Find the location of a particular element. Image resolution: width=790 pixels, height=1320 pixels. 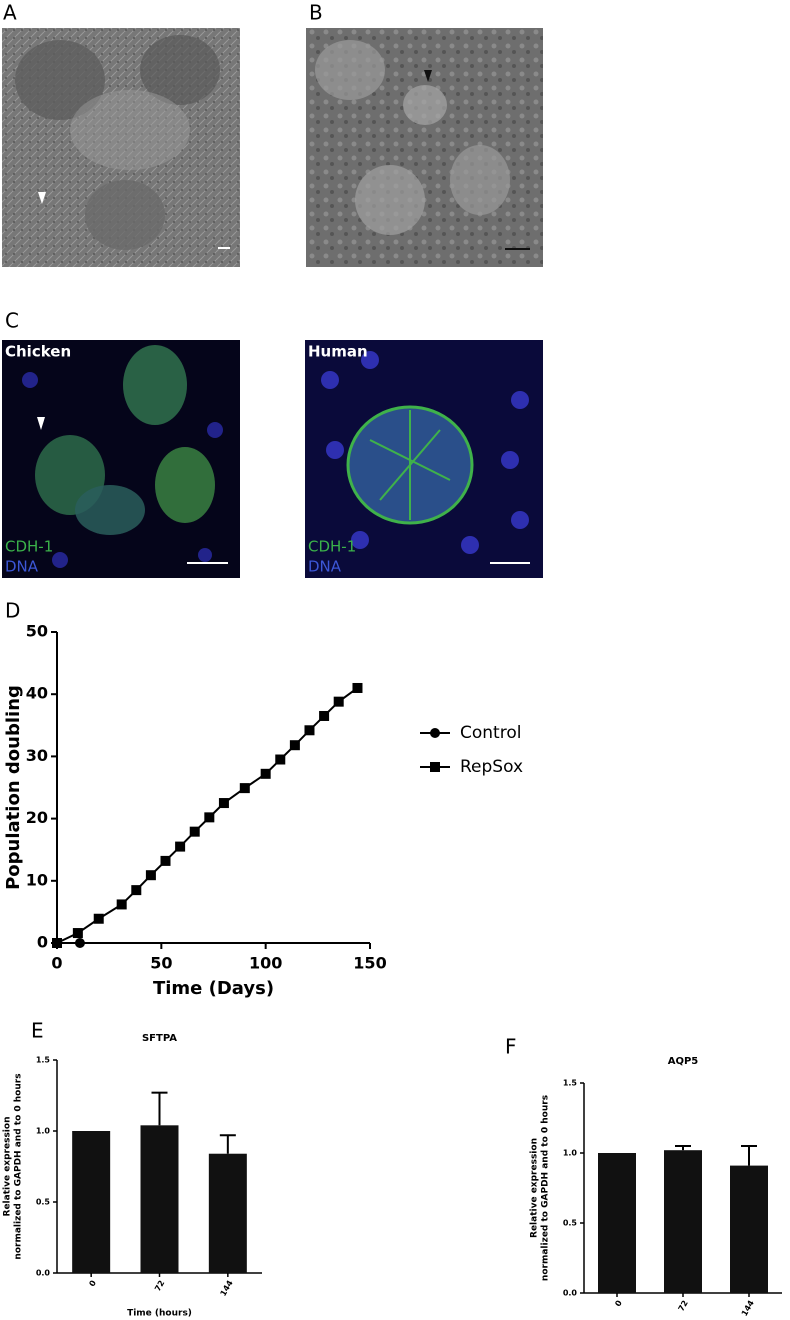

image-chicken is located at coordinates (121, 459).